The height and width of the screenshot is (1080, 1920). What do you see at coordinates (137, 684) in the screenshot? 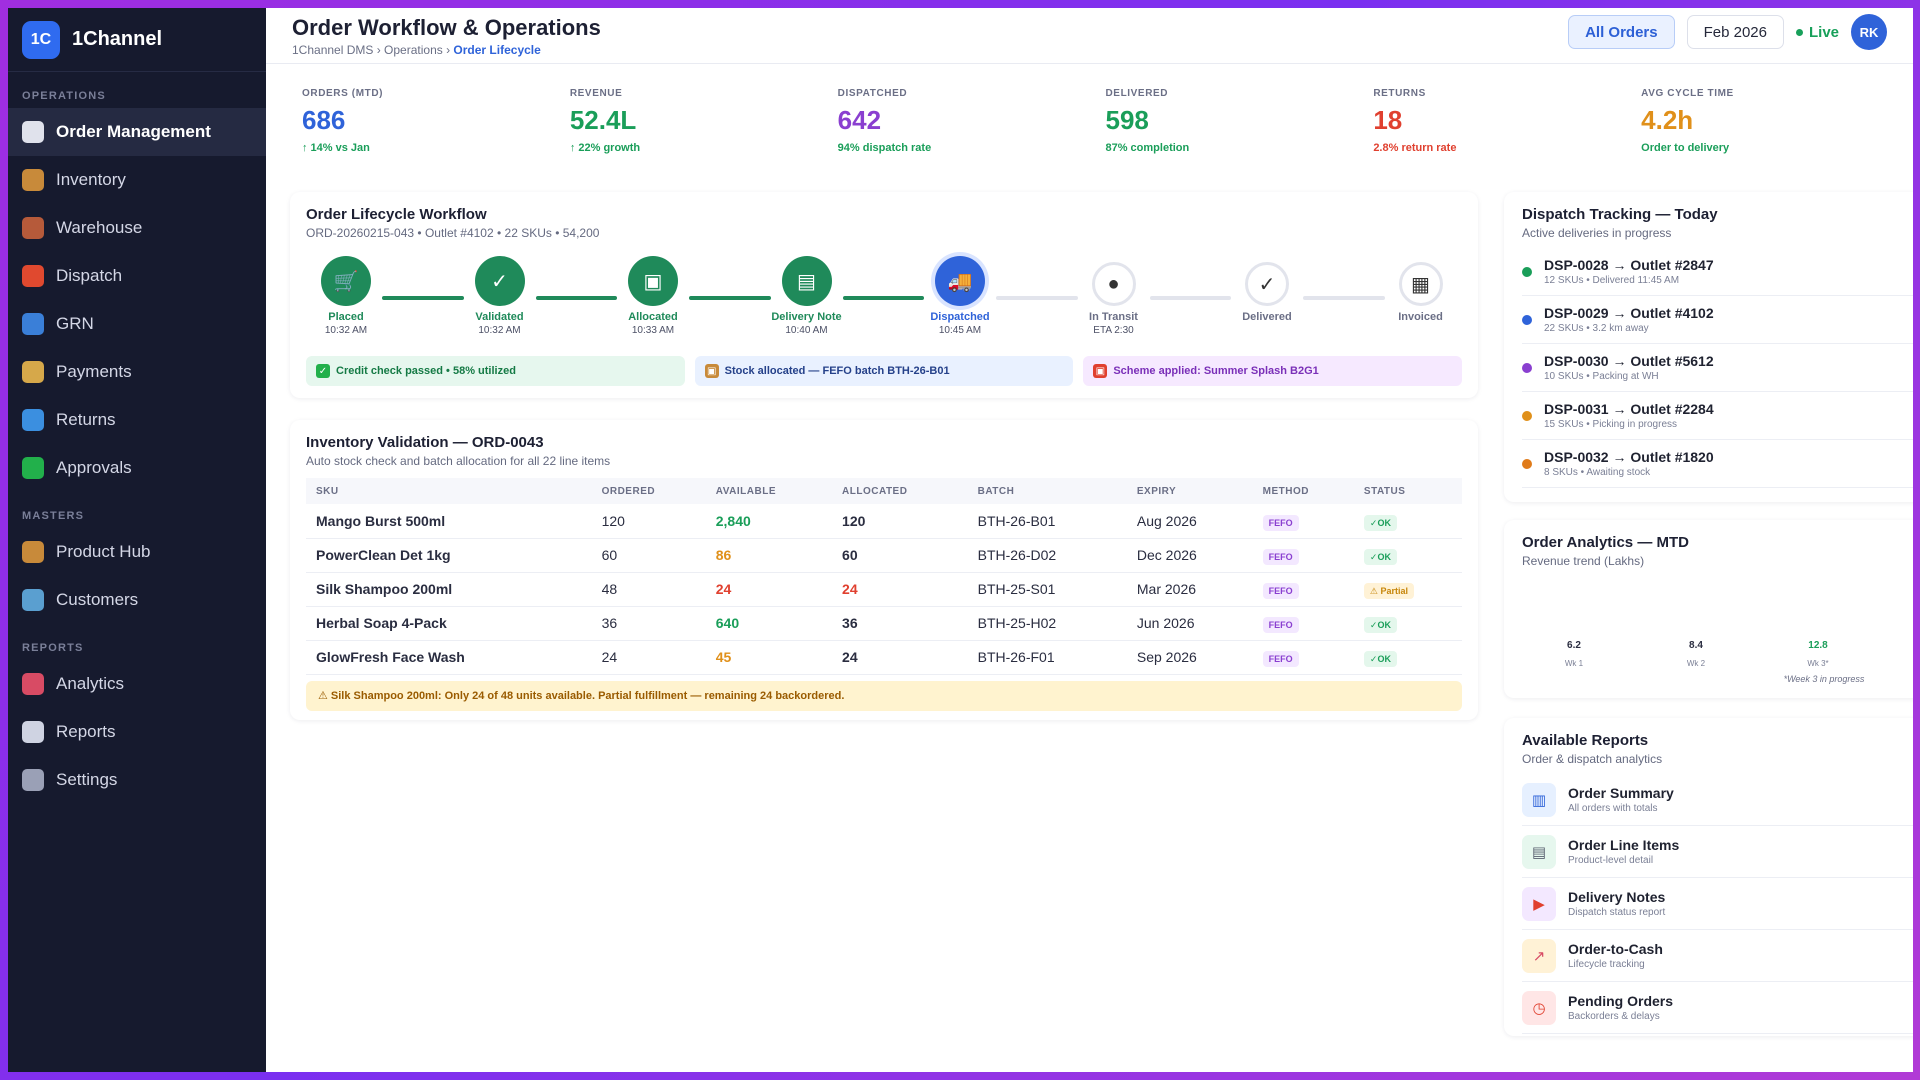
I see `sidebar-item-analytics: Analytics` at bounding box center [137, 684].